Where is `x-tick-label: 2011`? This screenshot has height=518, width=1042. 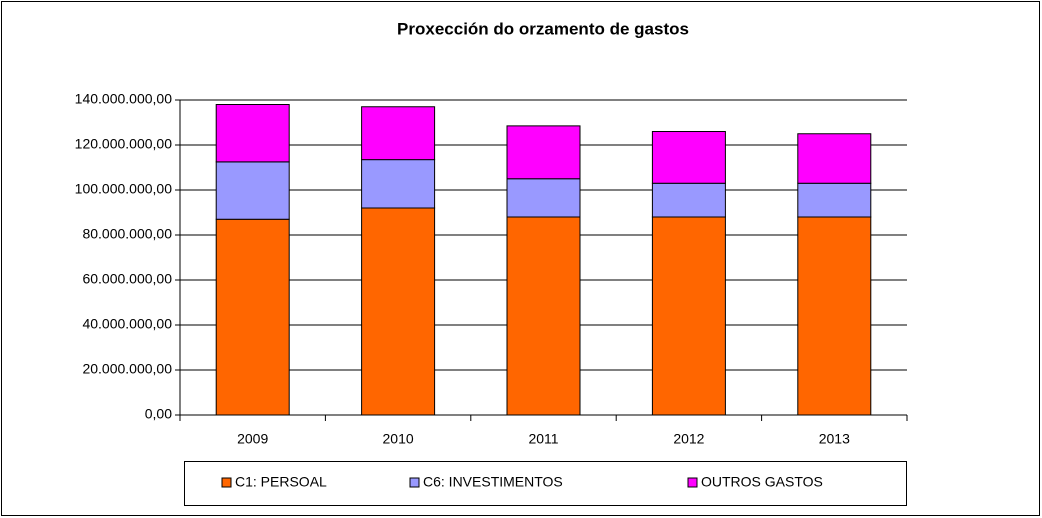
x-tick-label: 2011 is located at coordinates (543, 439).